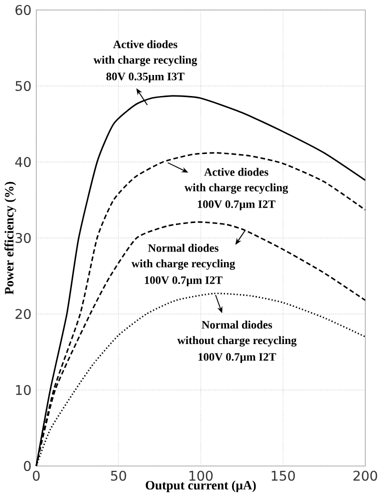  What do you see at coordinates (236, 341) in the screenshot?
I see `annotation: without charge recycling` at bounding box center [236, 341].